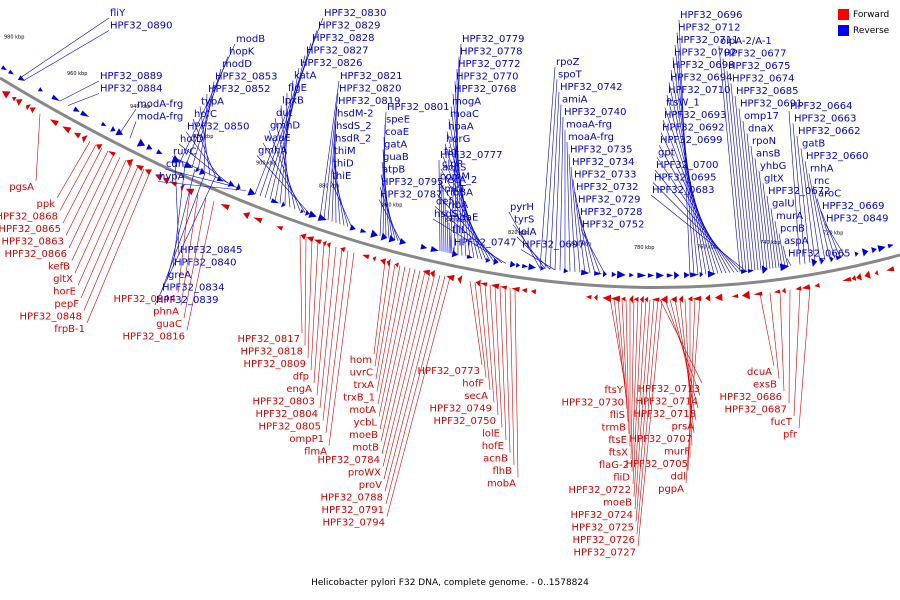 Image resolution: width=900 pixels, height=600 pixels. What do you see at coordinates (218, 127) in the screenshot?
I see `reverse-gene-label: HPF32_0850` at bounding box center [218, 127].